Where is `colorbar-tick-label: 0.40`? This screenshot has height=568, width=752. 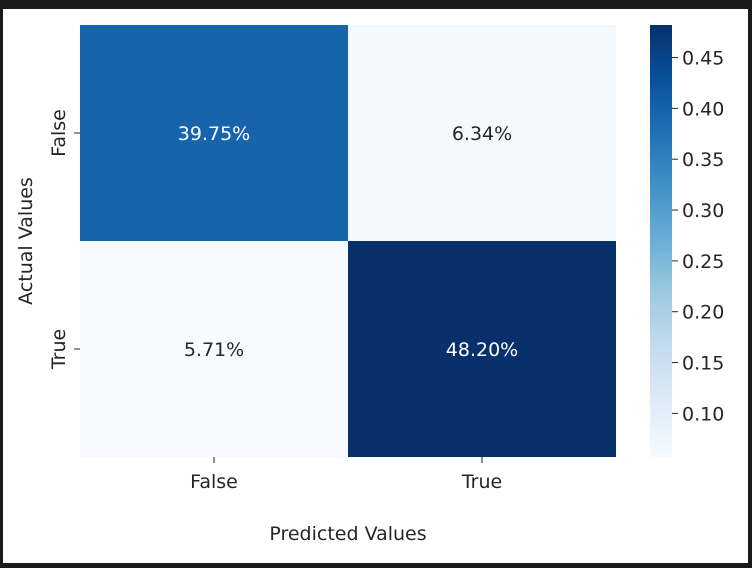 colorbar-tick-label: 0.40 is located at coordinates (703, 109).